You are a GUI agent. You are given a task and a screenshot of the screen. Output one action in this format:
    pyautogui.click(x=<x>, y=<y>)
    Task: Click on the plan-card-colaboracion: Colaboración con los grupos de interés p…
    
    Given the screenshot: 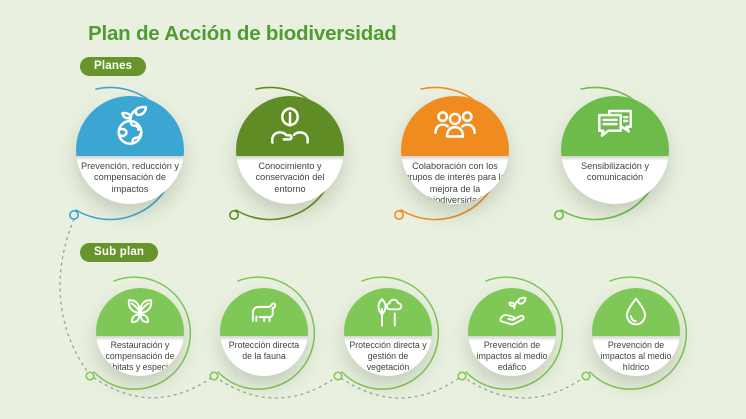 What is the action you would take?
    pyautogui.click(x=455, y=165)
    